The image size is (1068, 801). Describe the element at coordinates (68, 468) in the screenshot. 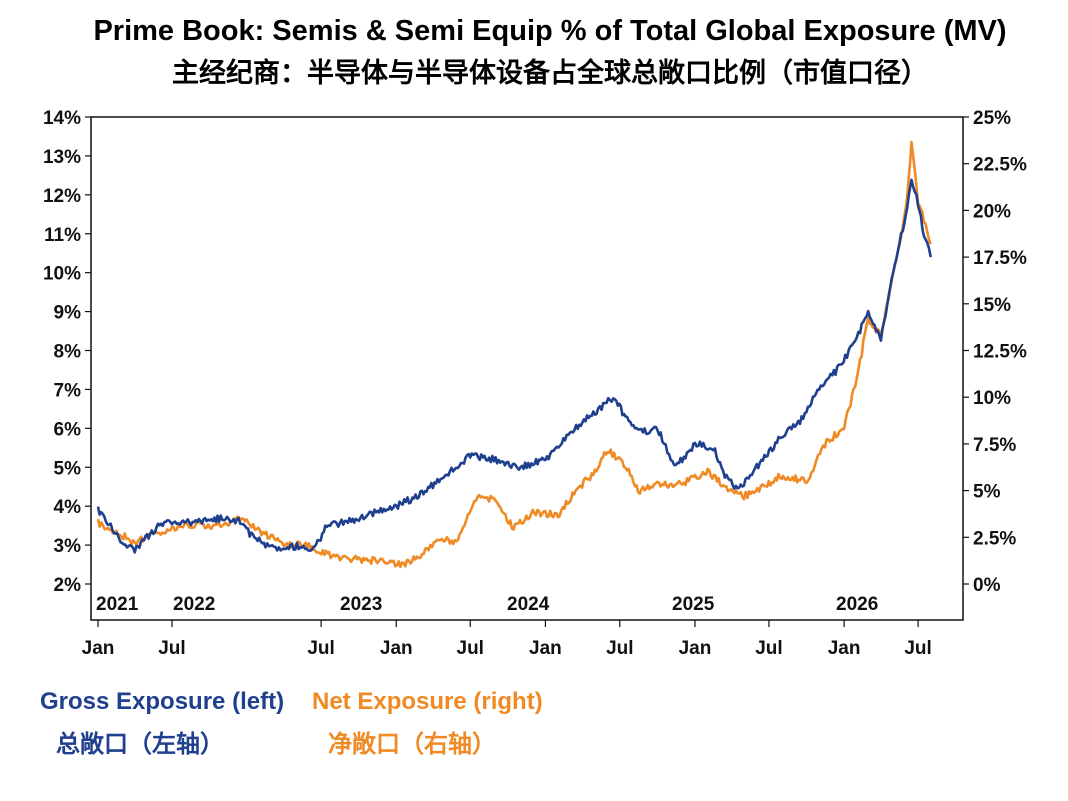

I see `left-tick-label: 5%` at that location.